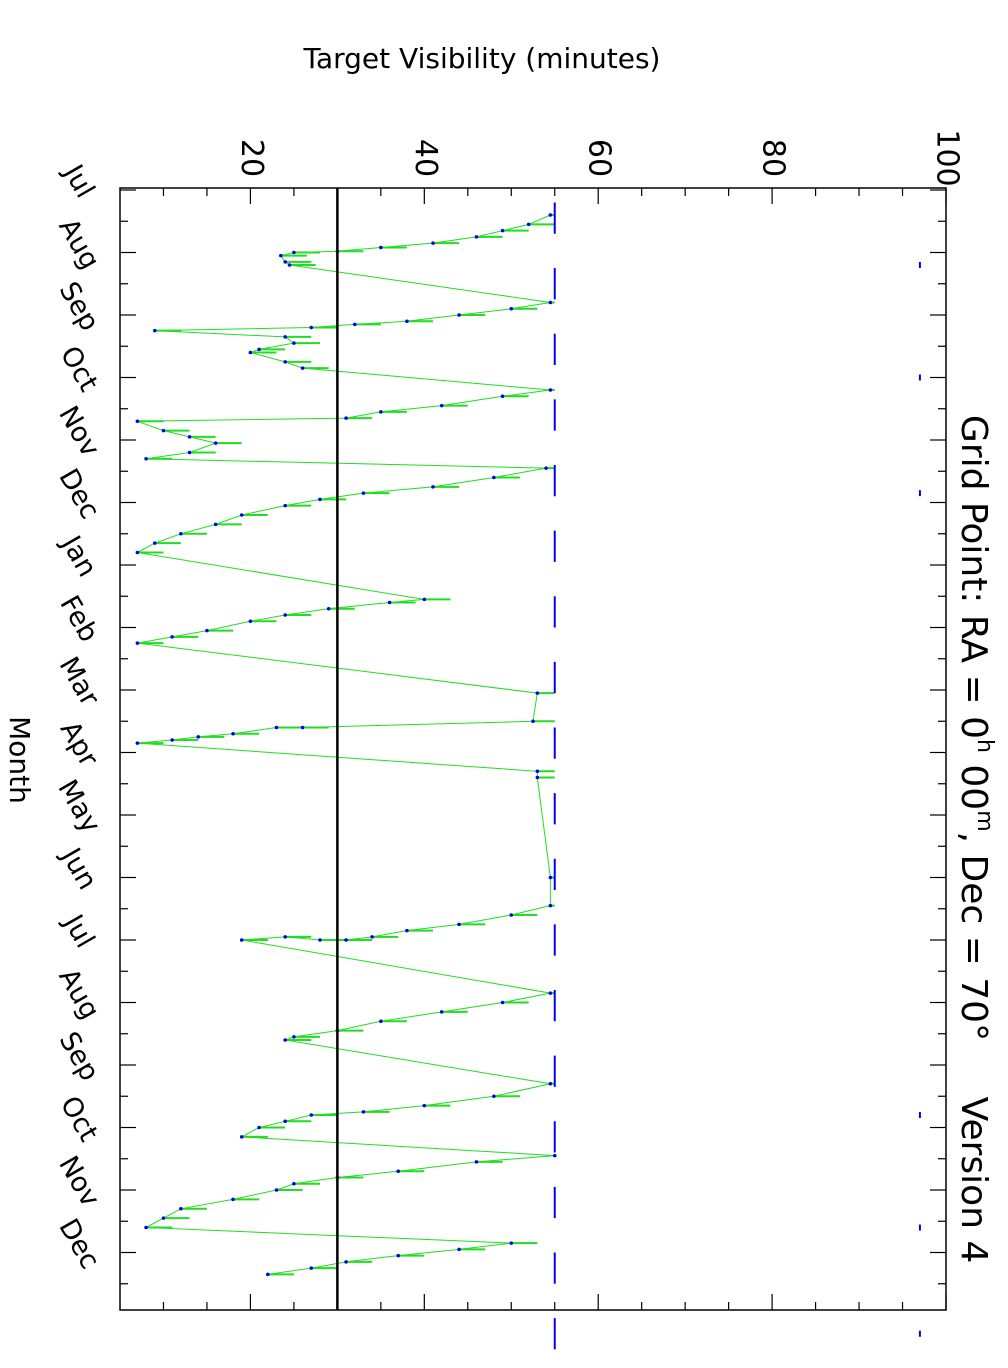  What do you see at coordinates (984, 746) in the screenshot?
I see `title-superscript: h` at bounding box center [984, 746].